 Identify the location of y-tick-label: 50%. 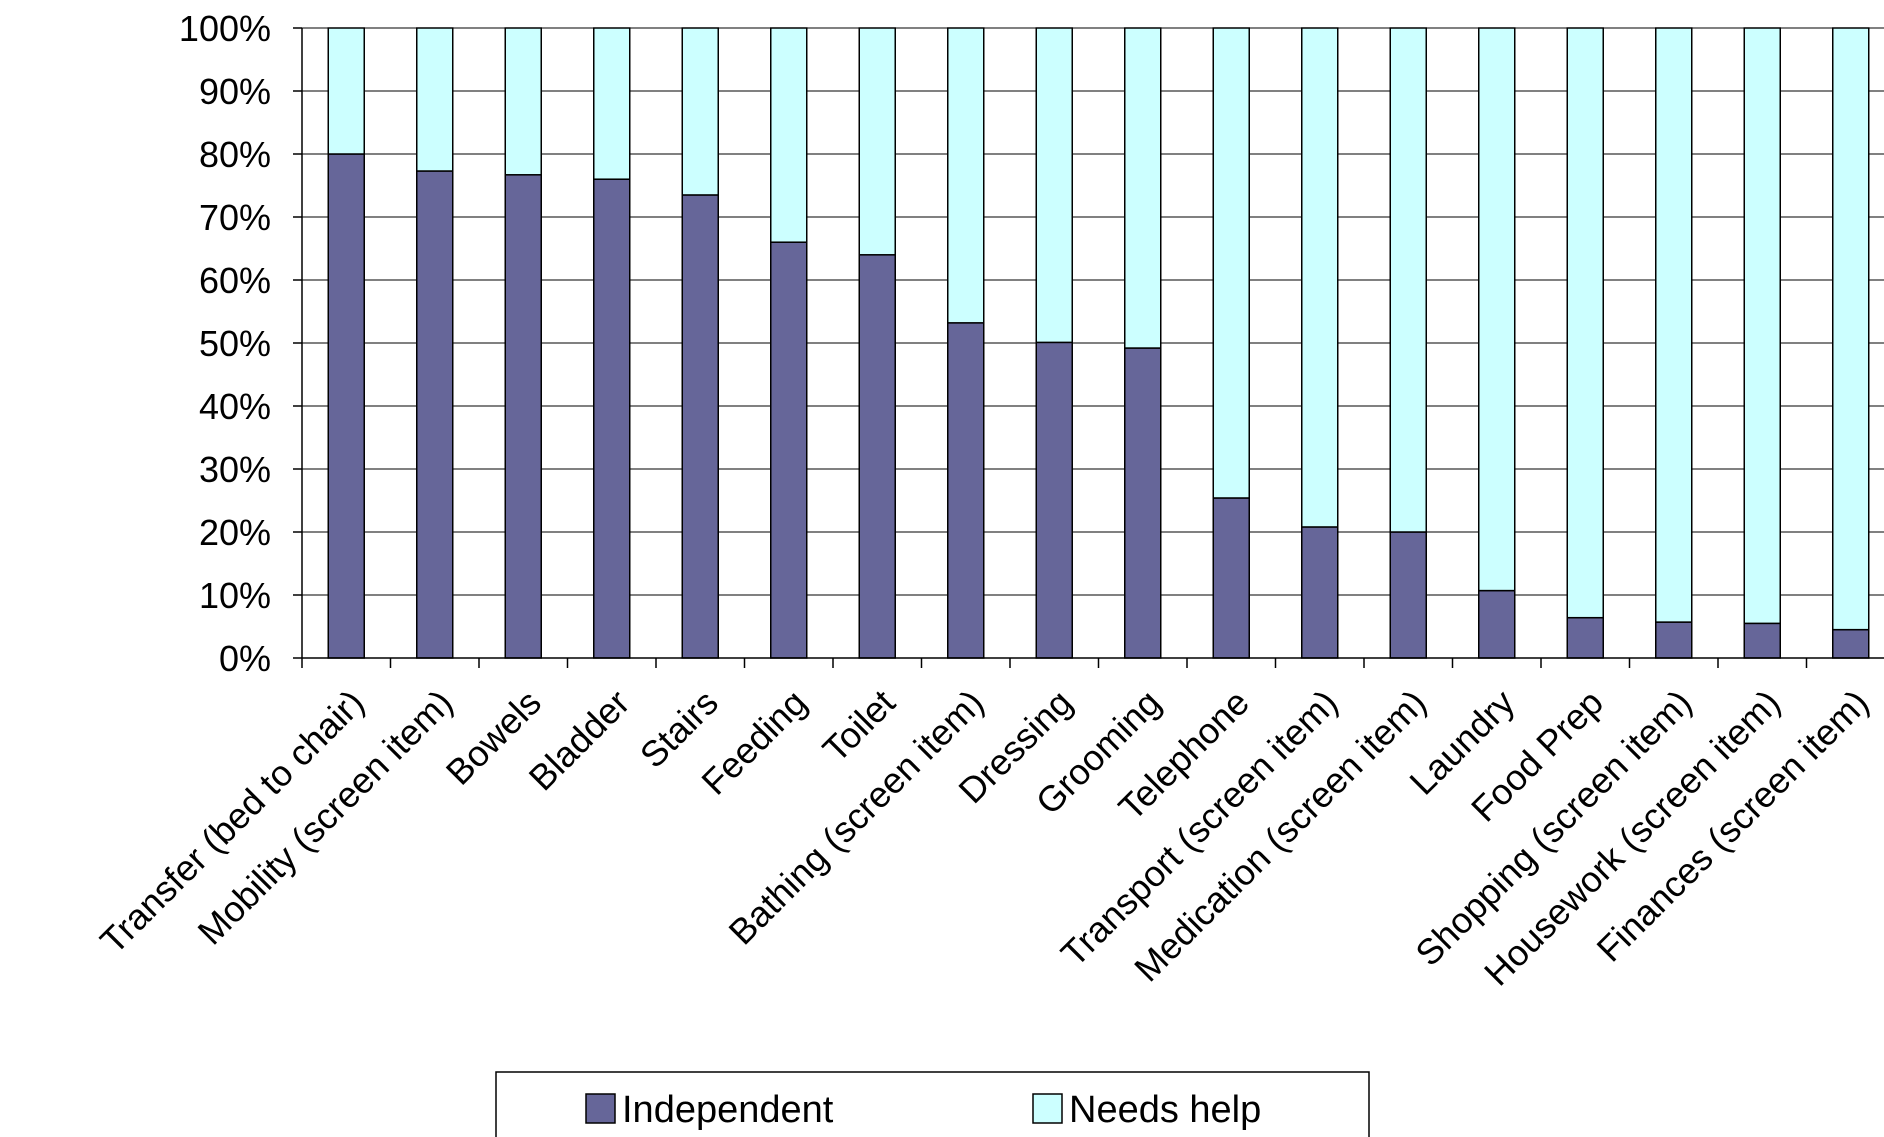
(235, 343).